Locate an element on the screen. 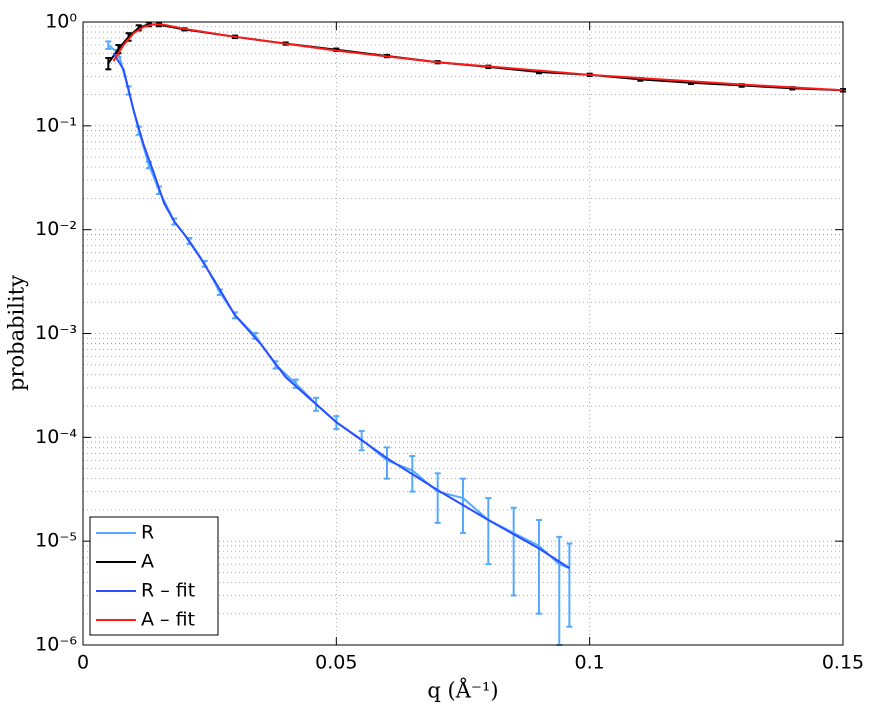 Image resolution: width=872 pixels, height=713 pixels. y-tick-label: 10⁻⁶ is located at coordinates (56, 645).